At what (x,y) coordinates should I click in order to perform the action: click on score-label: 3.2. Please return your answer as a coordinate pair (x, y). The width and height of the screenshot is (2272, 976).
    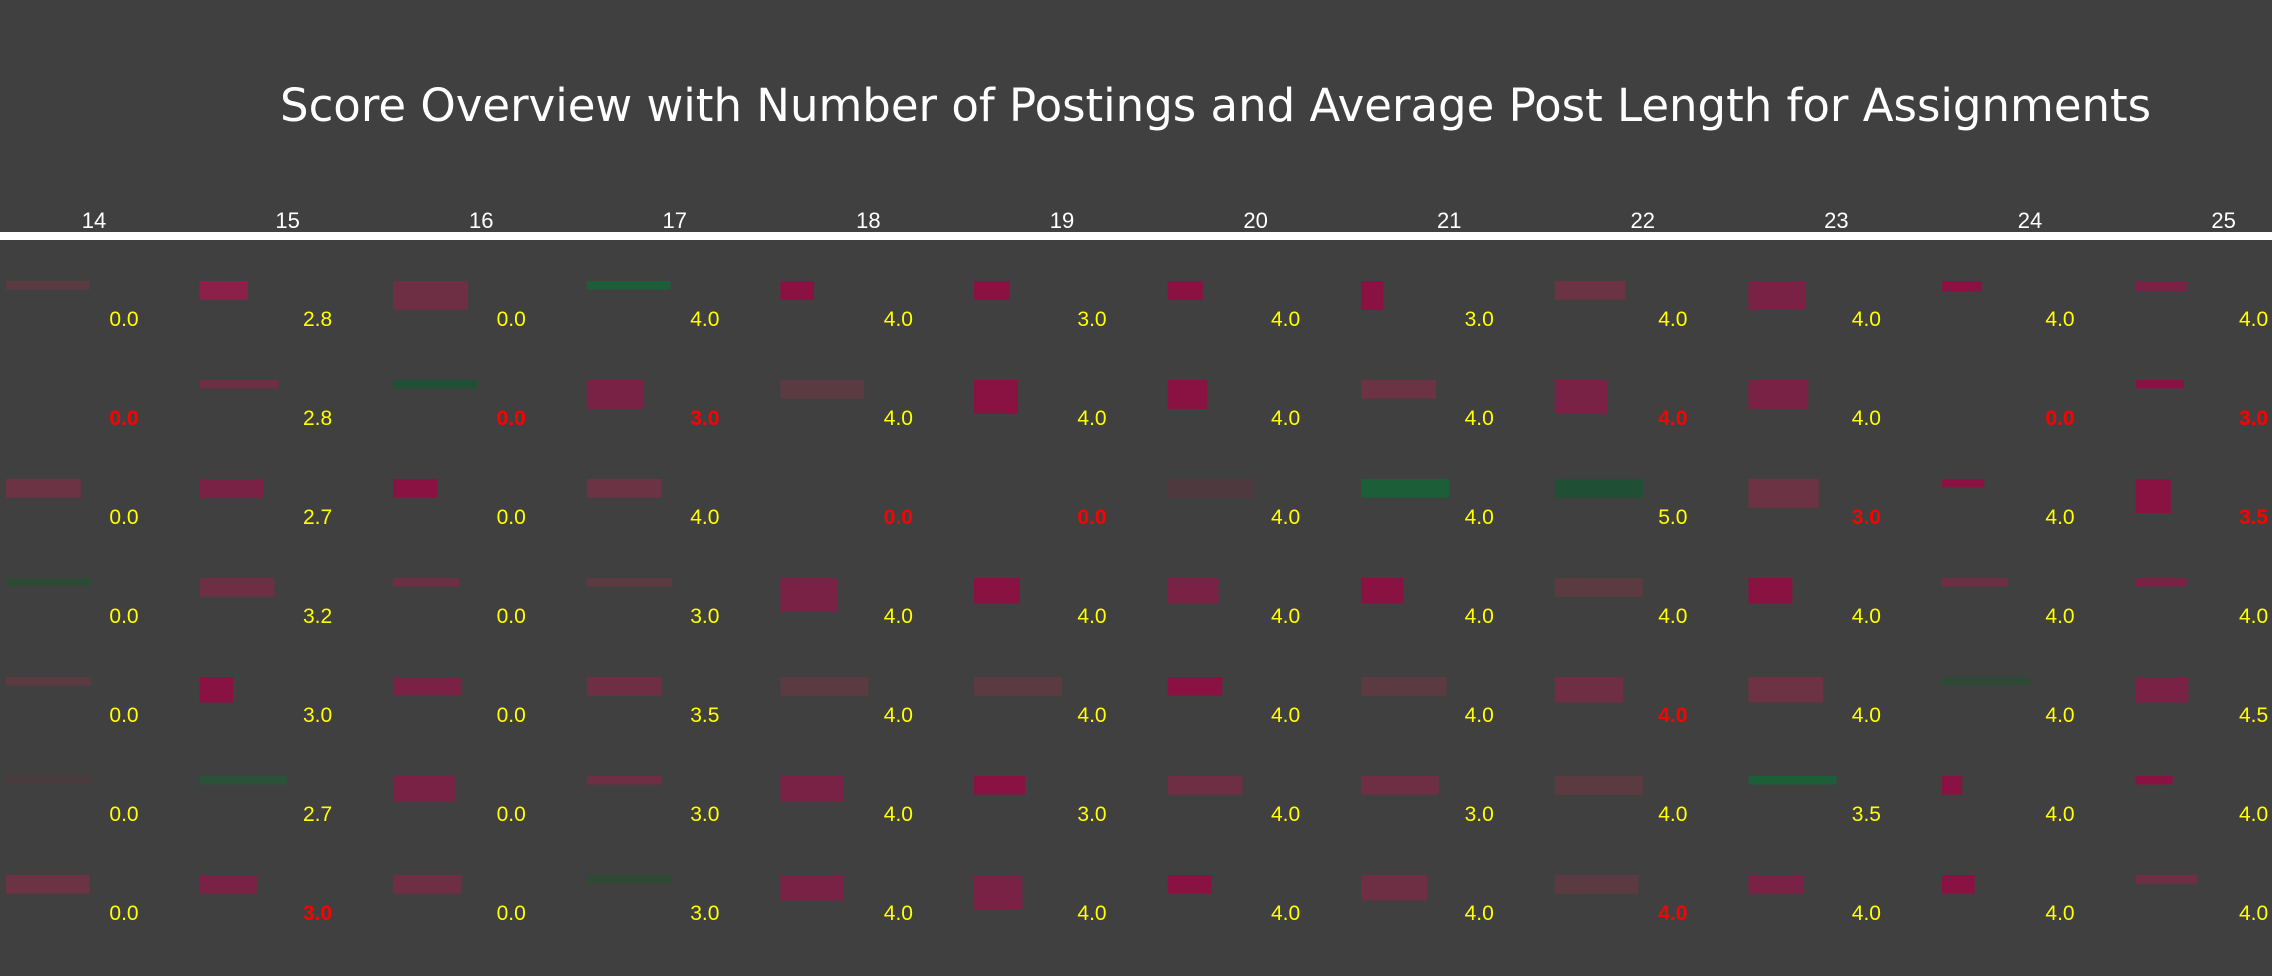
    Looking at the image, I should click on (317, 616).